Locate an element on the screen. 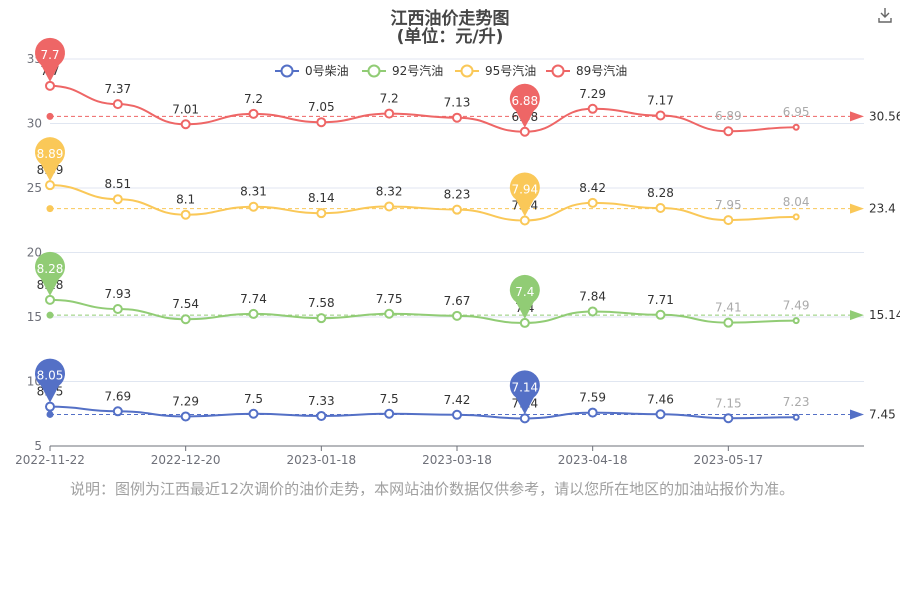 Image resolution: width=900 pixels, height=600 pixels. data-label: 7.42 is located at coordinates (457, 400).